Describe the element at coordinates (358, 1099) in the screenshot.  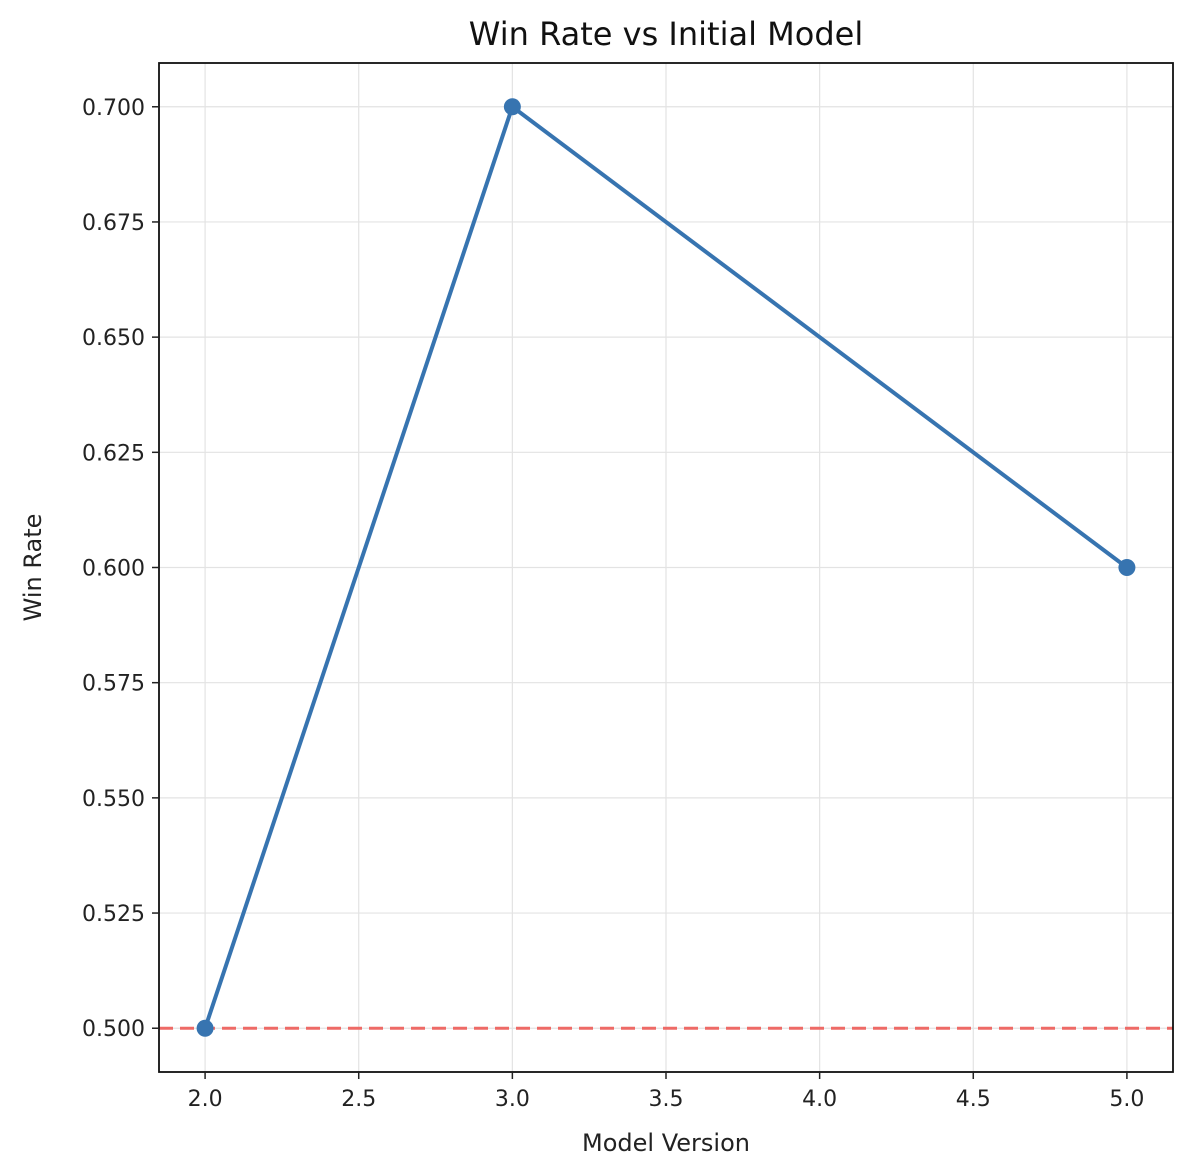
I see `x-tick-label: 2.5` at that location.